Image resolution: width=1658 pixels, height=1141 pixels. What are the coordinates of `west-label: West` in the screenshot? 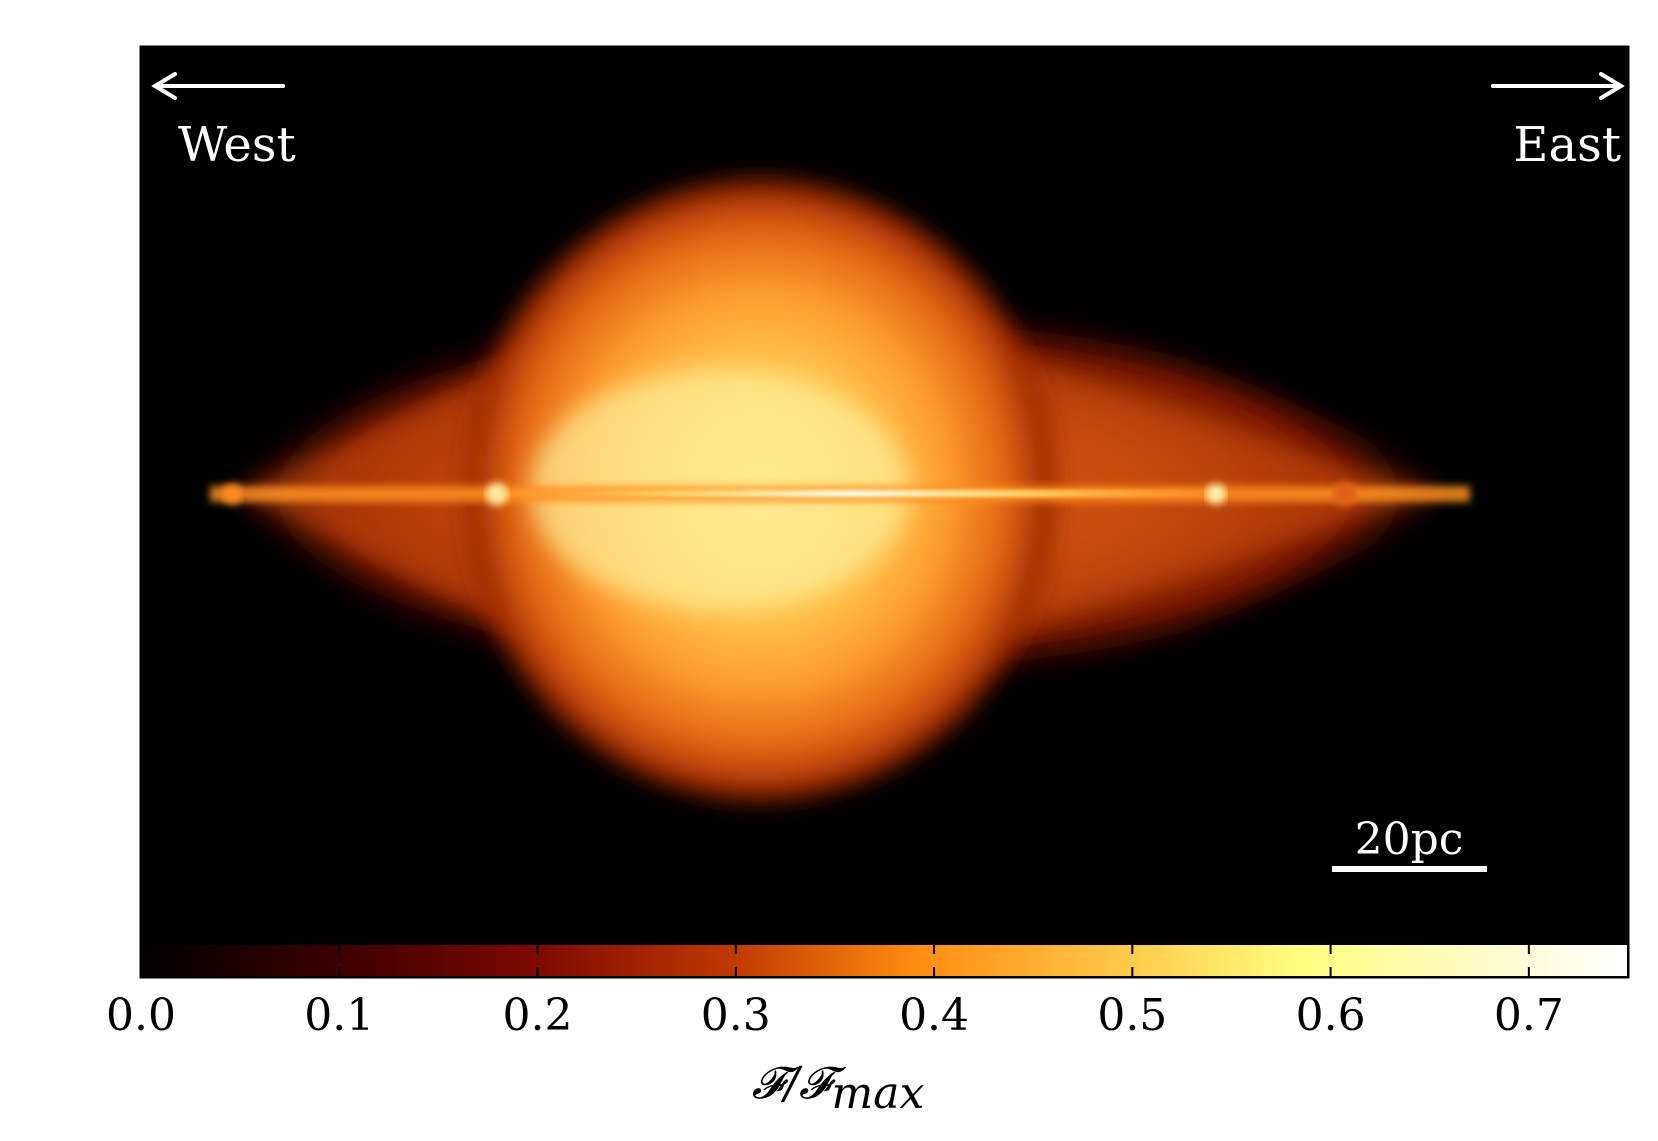 It's located at (237, 145).